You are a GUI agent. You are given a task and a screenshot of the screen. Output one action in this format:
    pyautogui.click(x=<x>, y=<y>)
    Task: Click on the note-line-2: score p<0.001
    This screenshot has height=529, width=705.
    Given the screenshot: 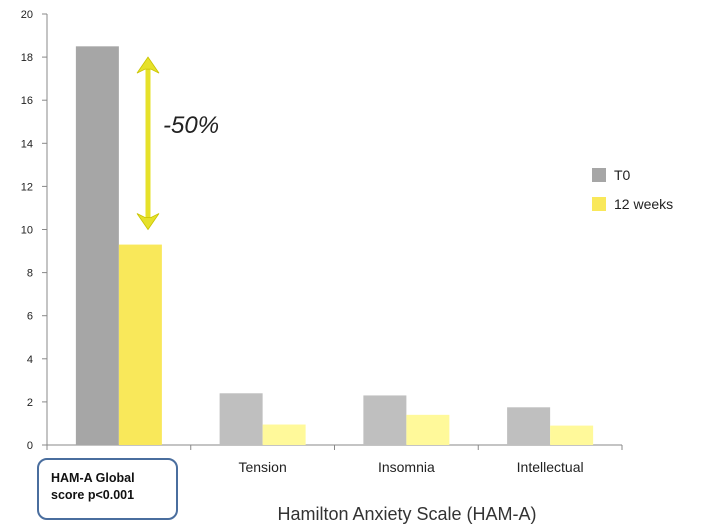 What is the action you would take?
    pyautogui.click(x=93, y=495)
    